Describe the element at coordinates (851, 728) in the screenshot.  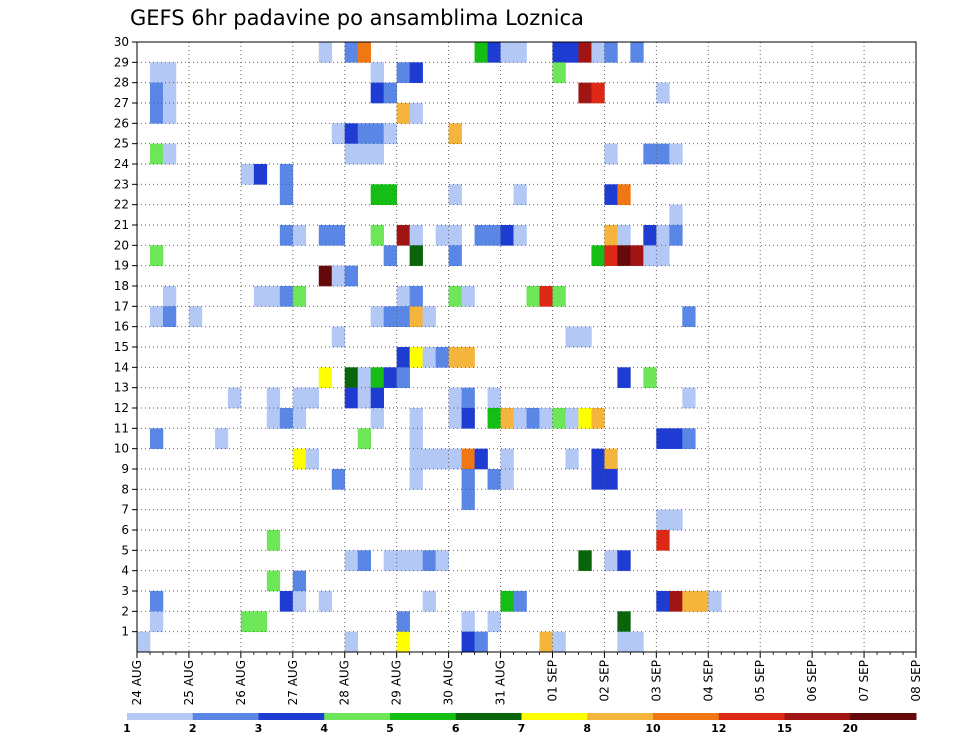
I see `legend-label: 20` at that location.